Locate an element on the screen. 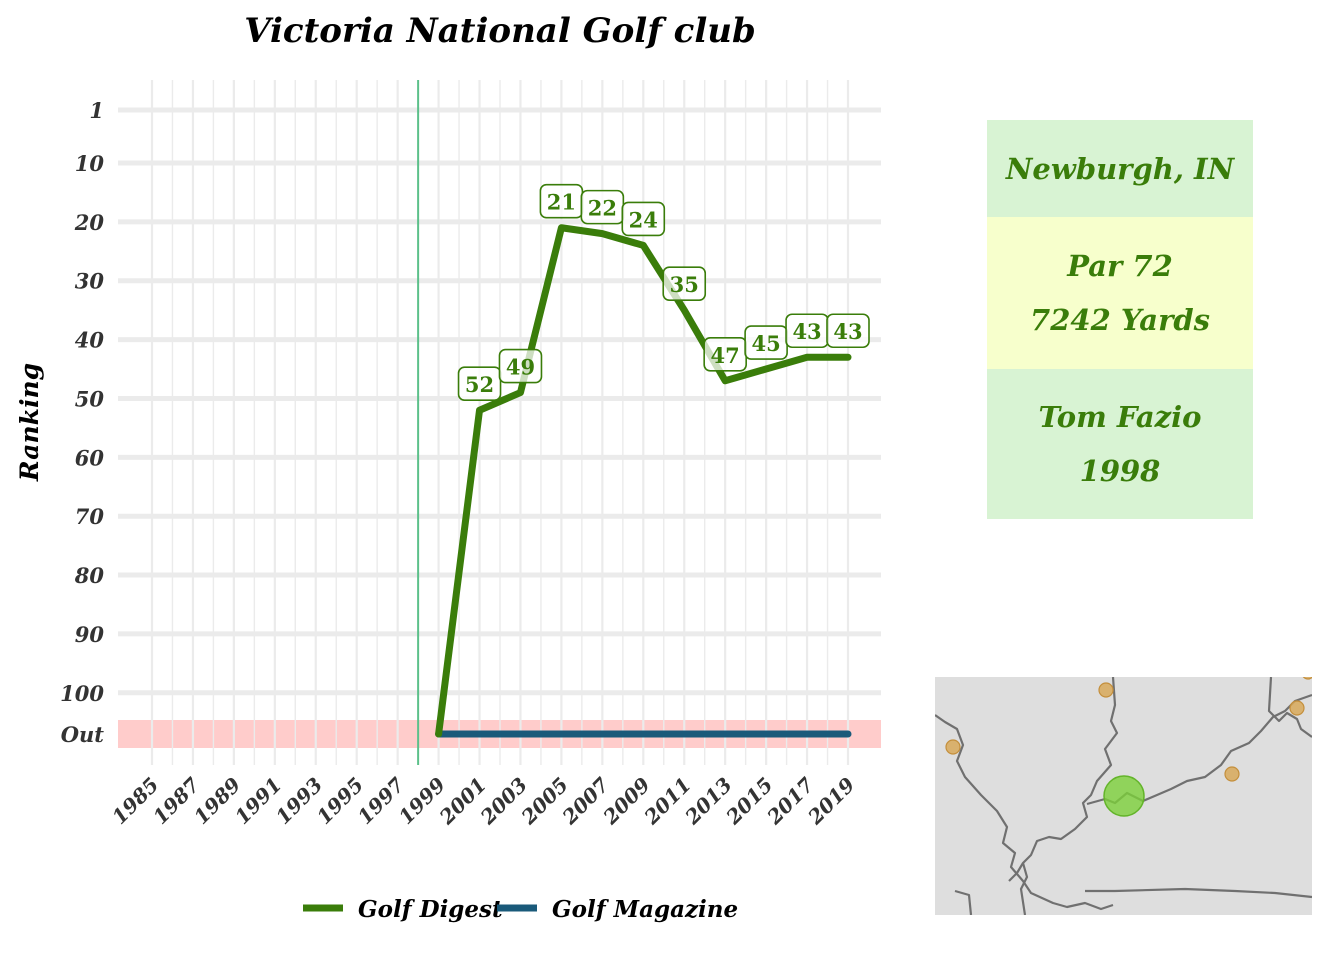  data-label: 22 is located at coordinates (602, 208).